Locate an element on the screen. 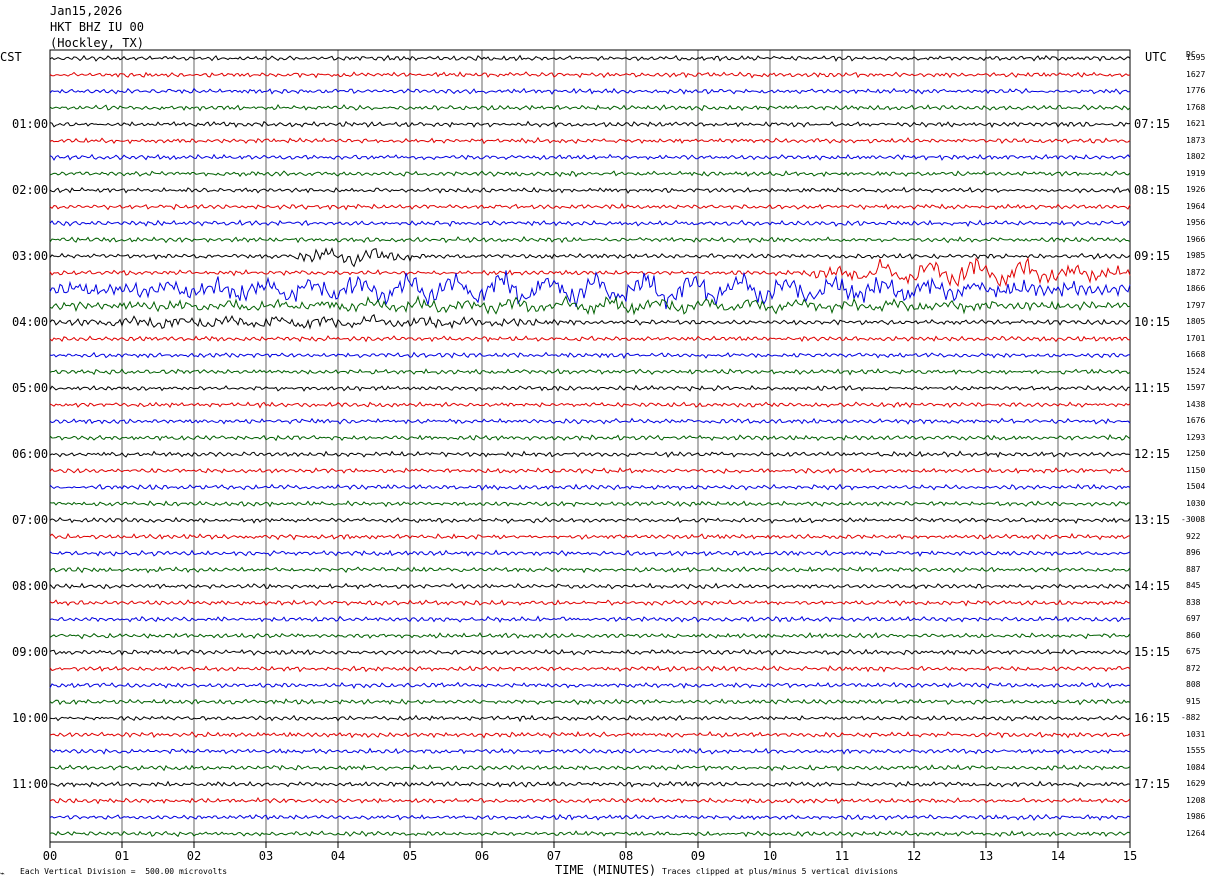 The height and width of the screenshot is (886, 1210). dc-offset-value: 1627 is located at coordinates (1196, 74).